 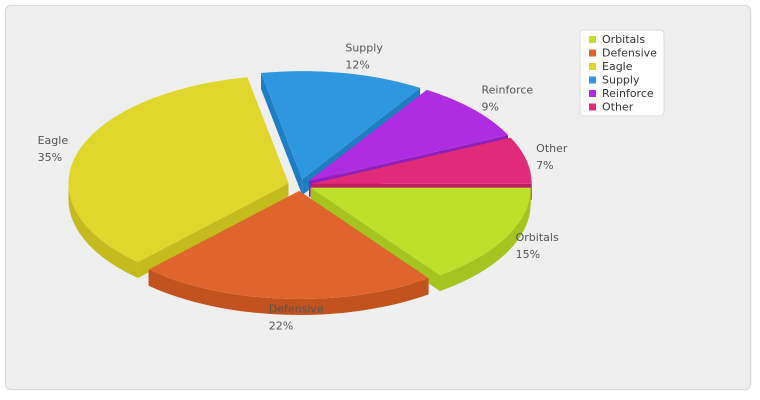 I want to click on slice-wall-defensive, so click(x=288, y=292).